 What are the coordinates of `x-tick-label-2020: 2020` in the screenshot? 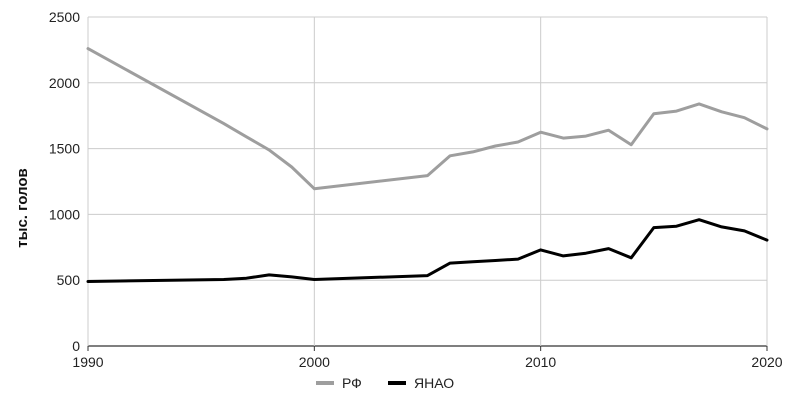 It's located at (766, 362).